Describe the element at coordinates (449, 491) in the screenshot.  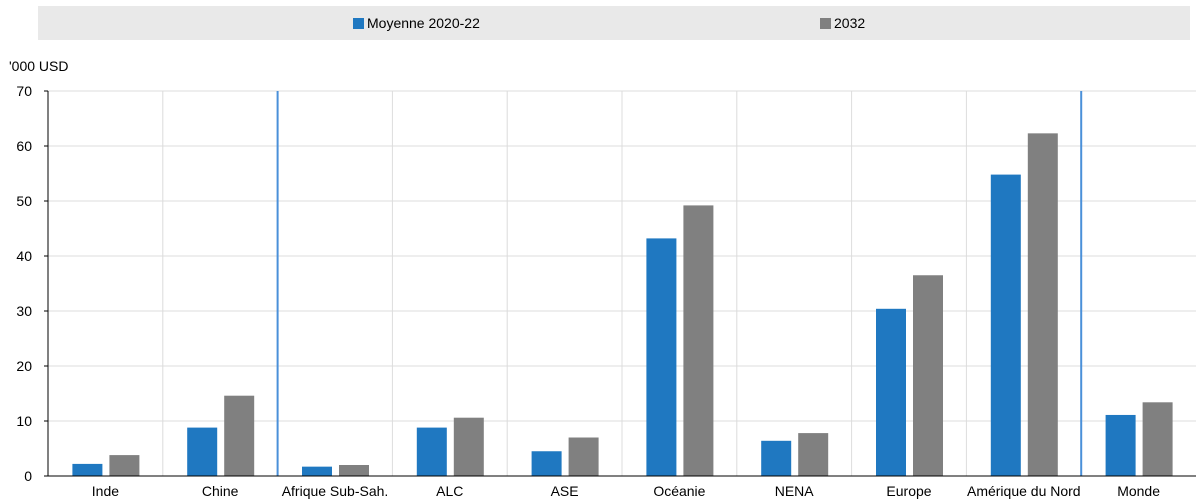
I see `x-tick-label-3: ALC` at that location.